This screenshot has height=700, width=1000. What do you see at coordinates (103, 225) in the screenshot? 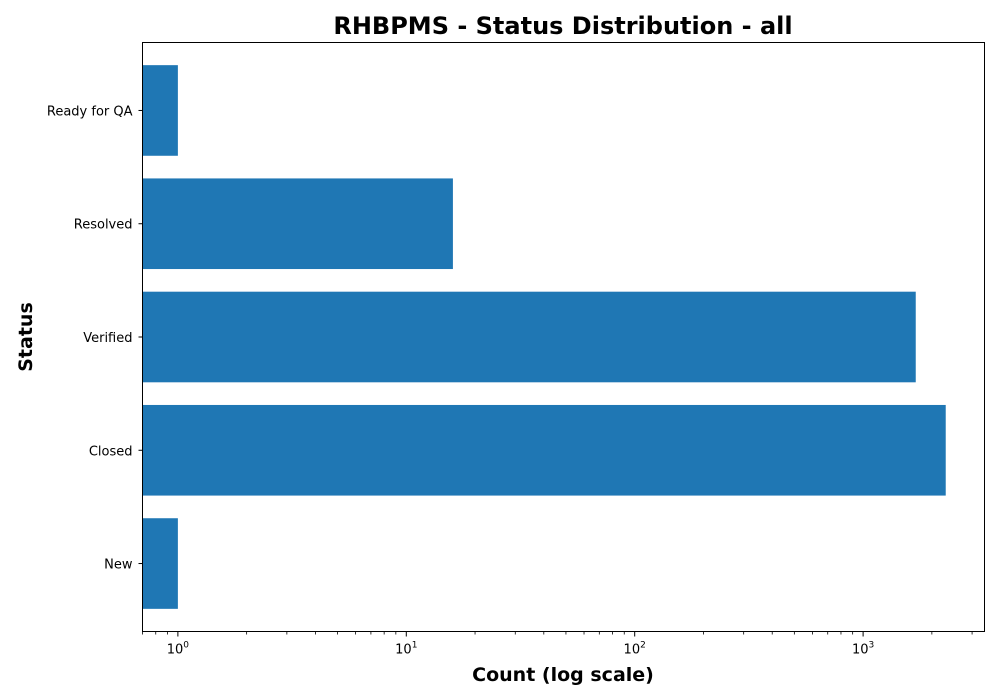
I see `y-tick-label: Resolved` at bounding box center [103, 225].